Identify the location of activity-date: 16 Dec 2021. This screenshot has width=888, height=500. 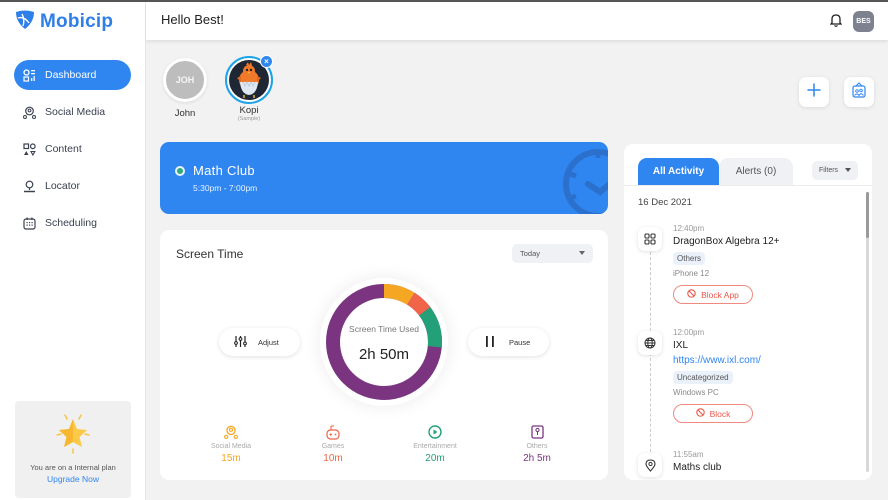
(665, 202).